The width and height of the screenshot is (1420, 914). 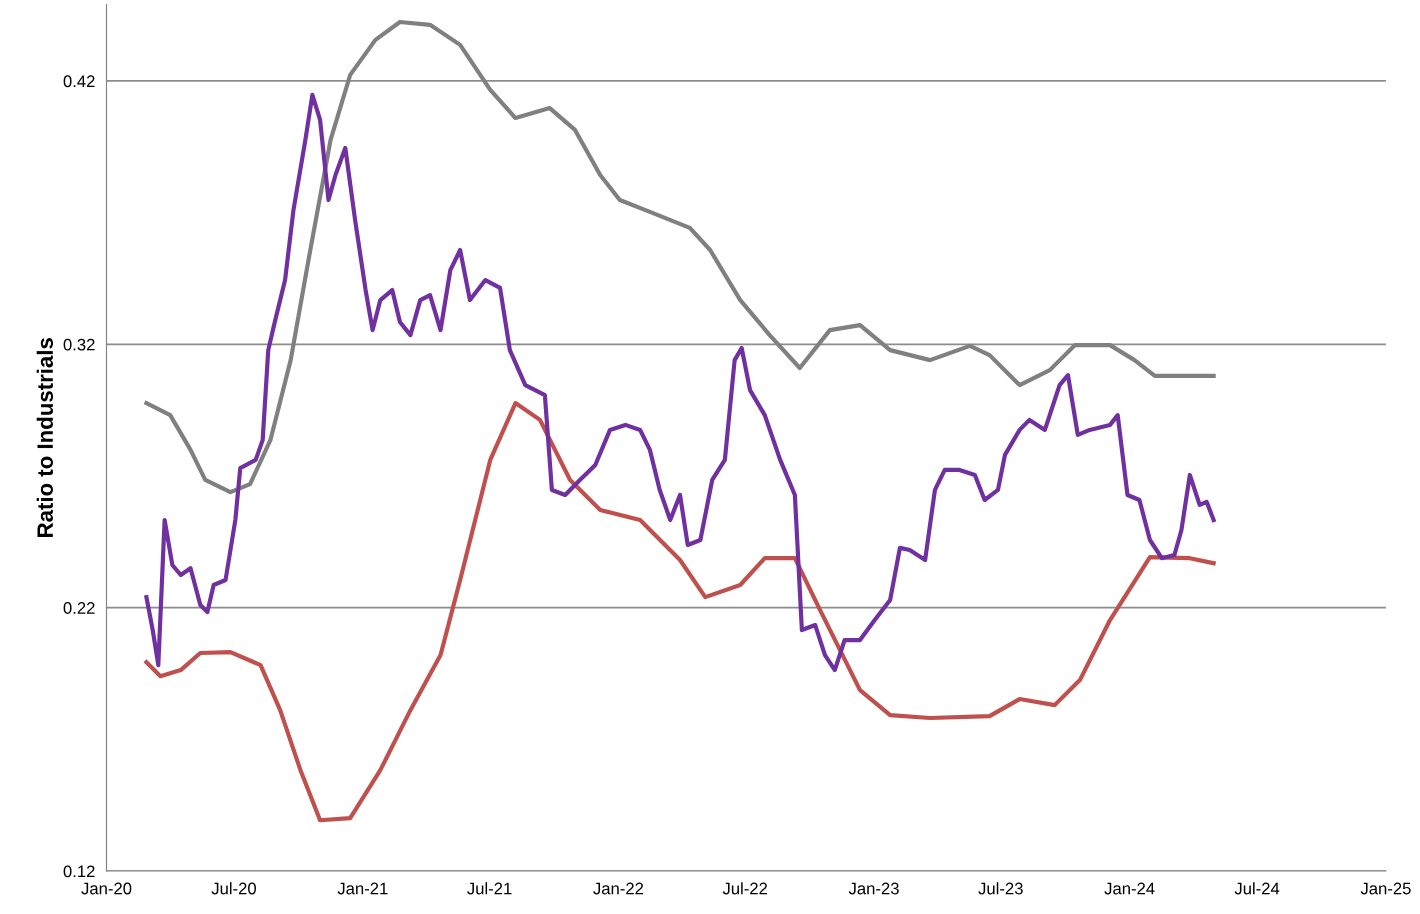 I want to click on x-tick-label: Jan-21, so click(x=362, y=888).